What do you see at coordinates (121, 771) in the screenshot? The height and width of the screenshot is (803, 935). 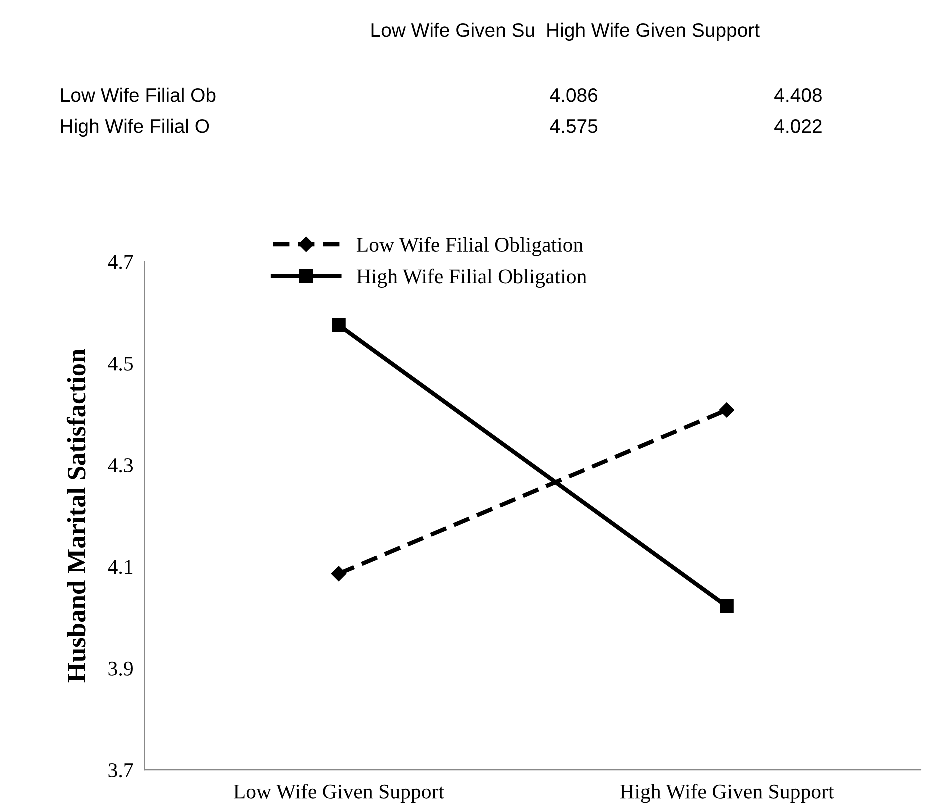 I see `y-tick-label: 3.7` at bounding box center [121, 771].